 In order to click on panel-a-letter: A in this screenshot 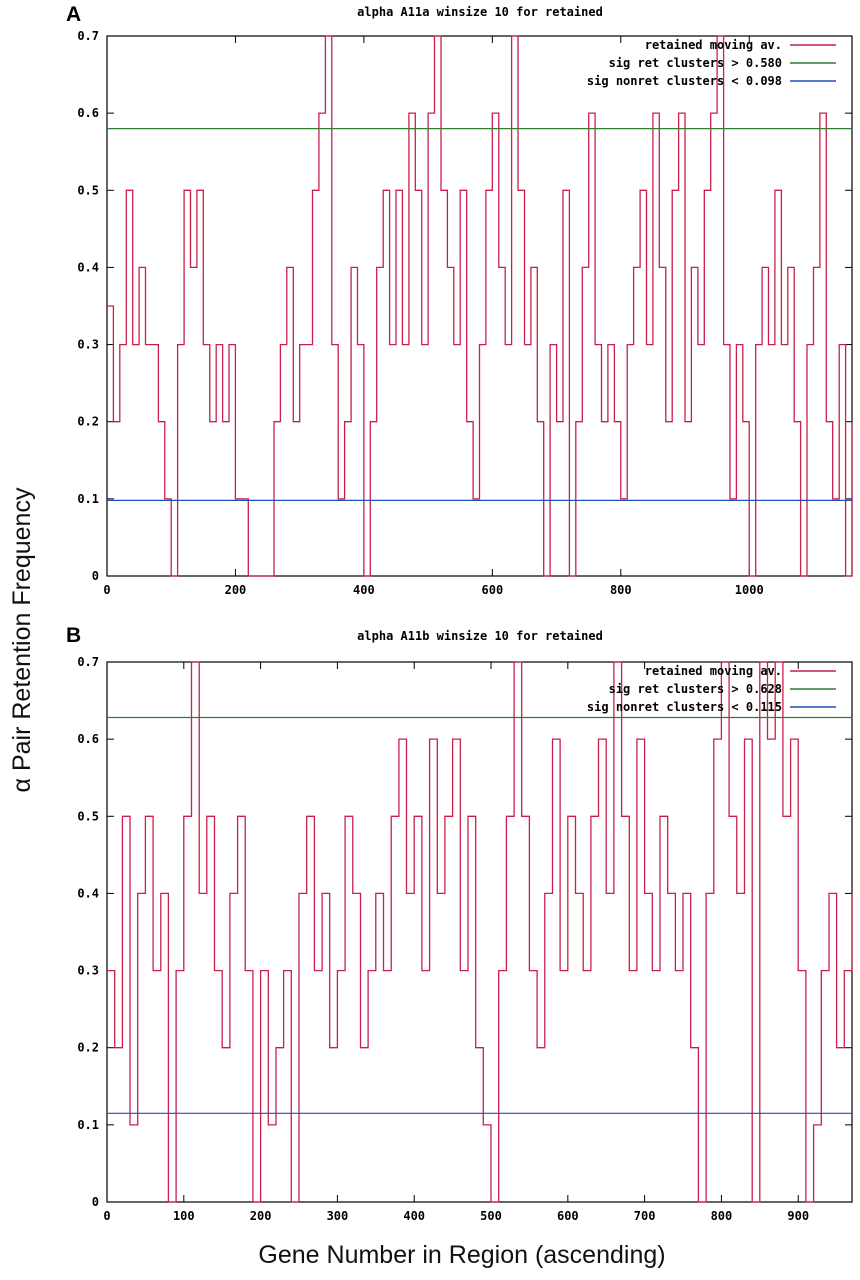, I will do `click(73, 14)`.